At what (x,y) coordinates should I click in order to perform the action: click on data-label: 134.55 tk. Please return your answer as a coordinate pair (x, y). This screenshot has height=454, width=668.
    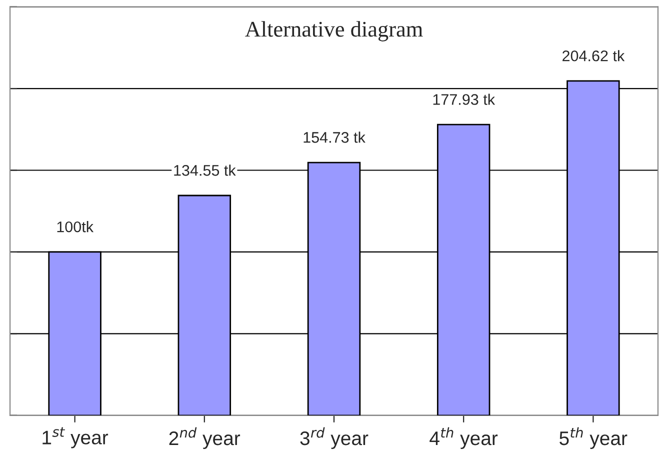
    Looking at the image, I should click on (205, 170).